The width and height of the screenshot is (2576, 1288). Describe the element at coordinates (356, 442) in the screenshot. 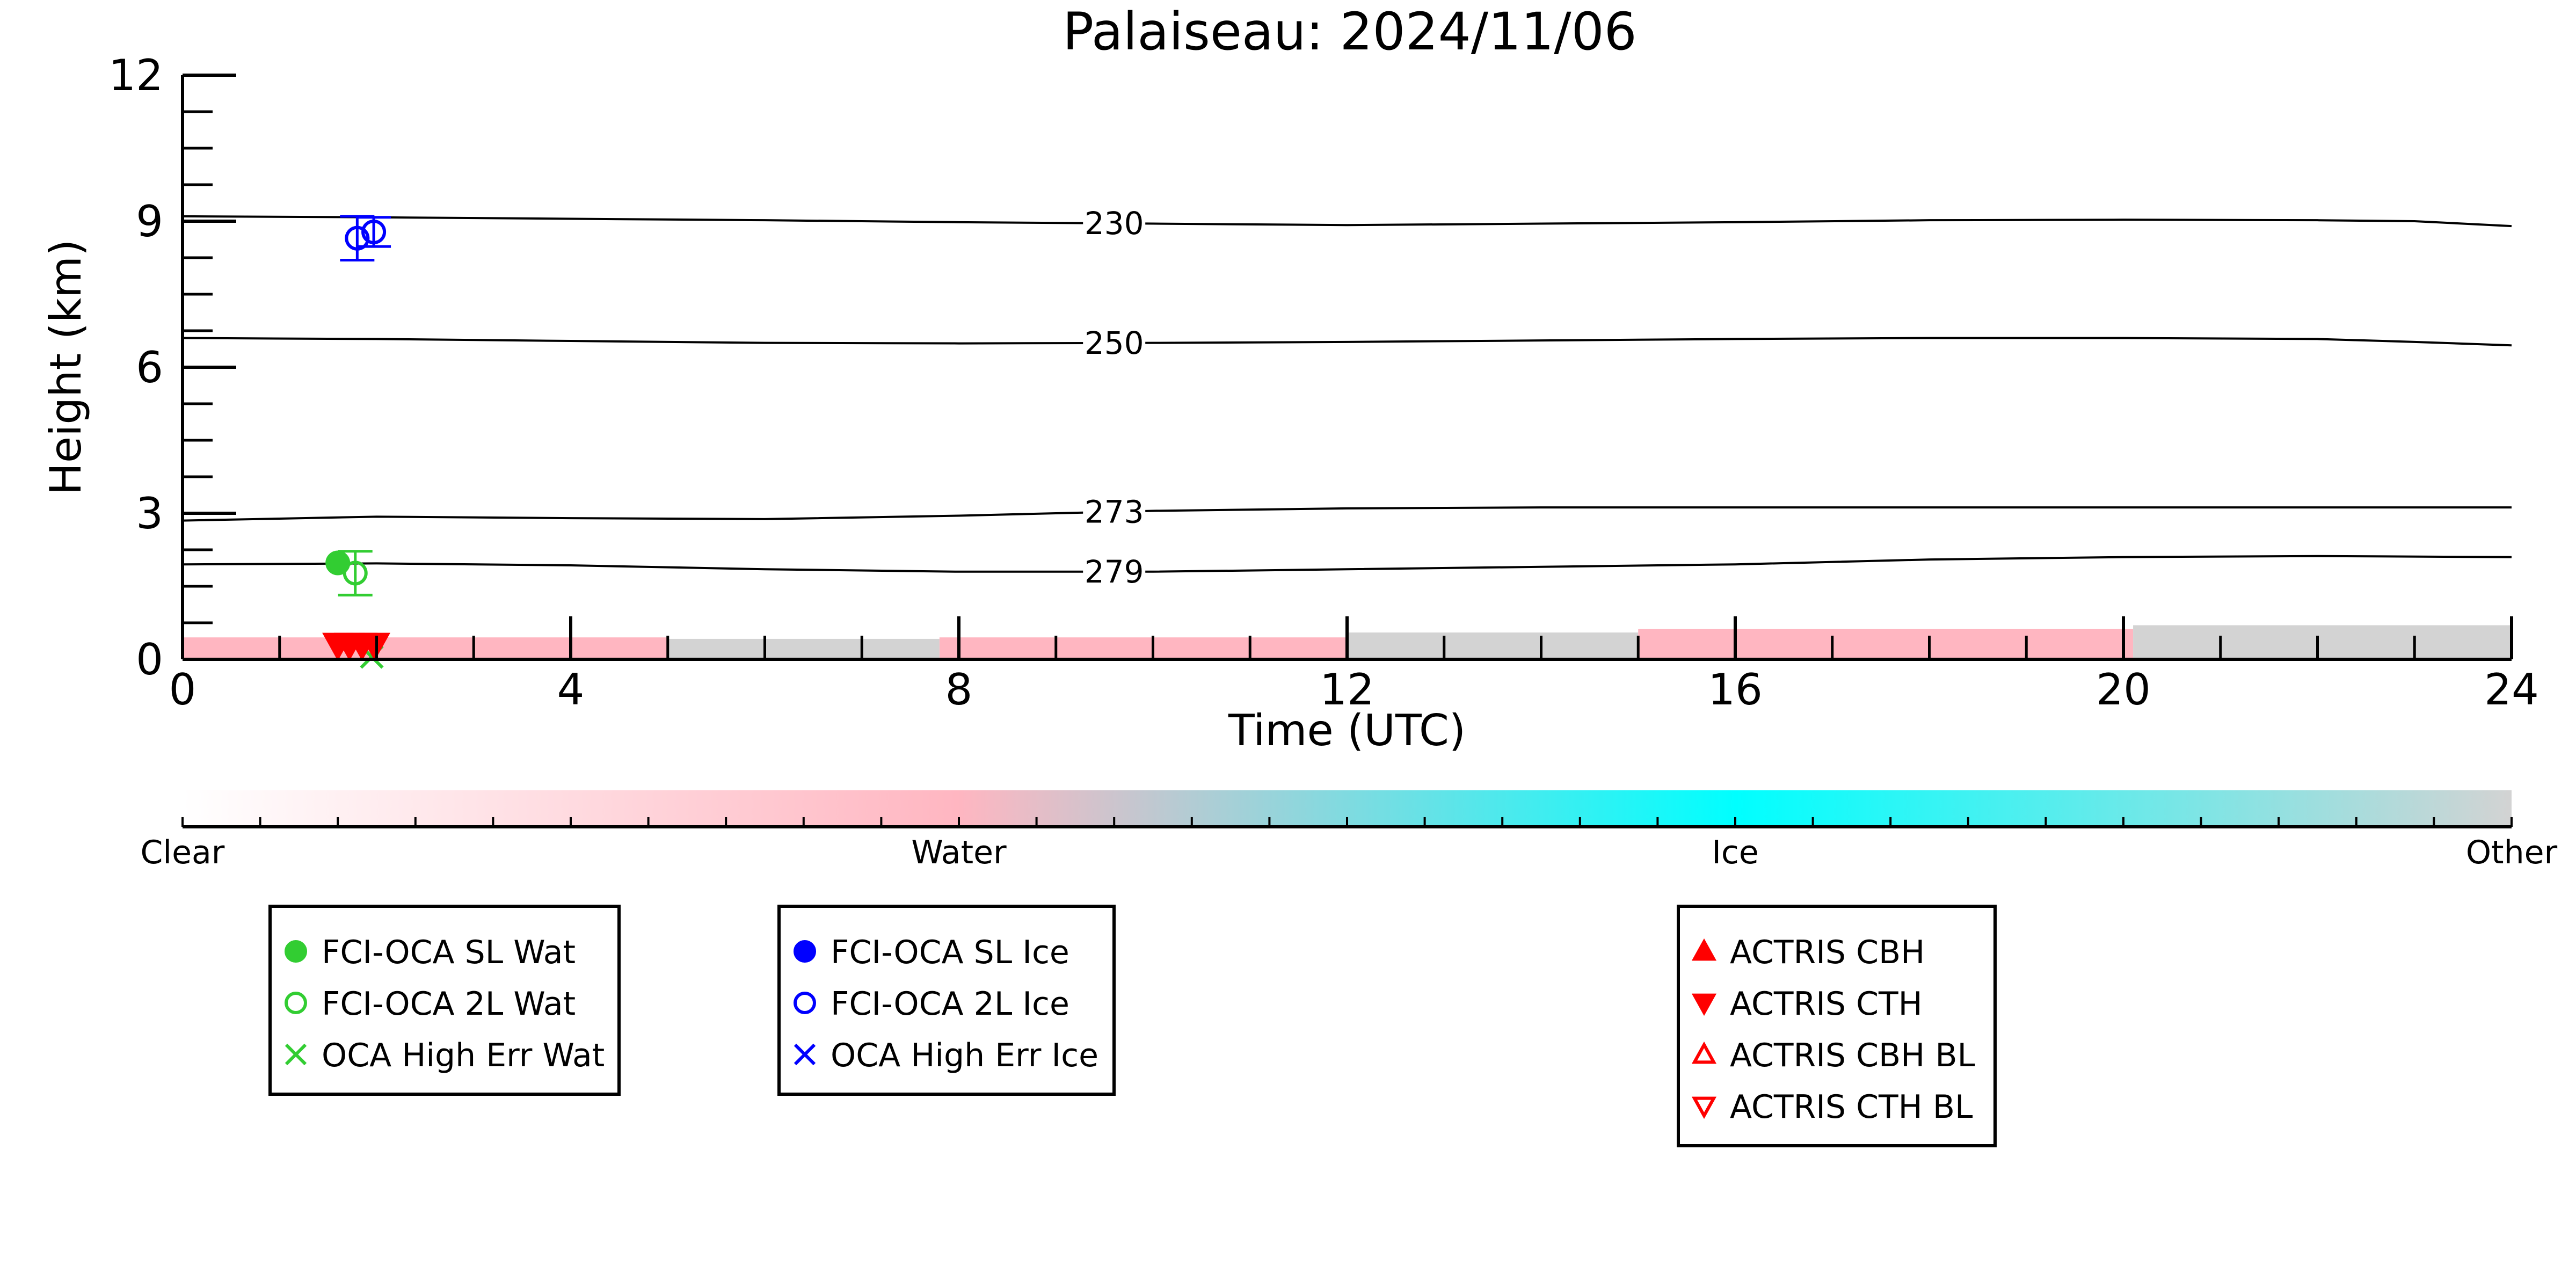

I see `observation-points` at that location.